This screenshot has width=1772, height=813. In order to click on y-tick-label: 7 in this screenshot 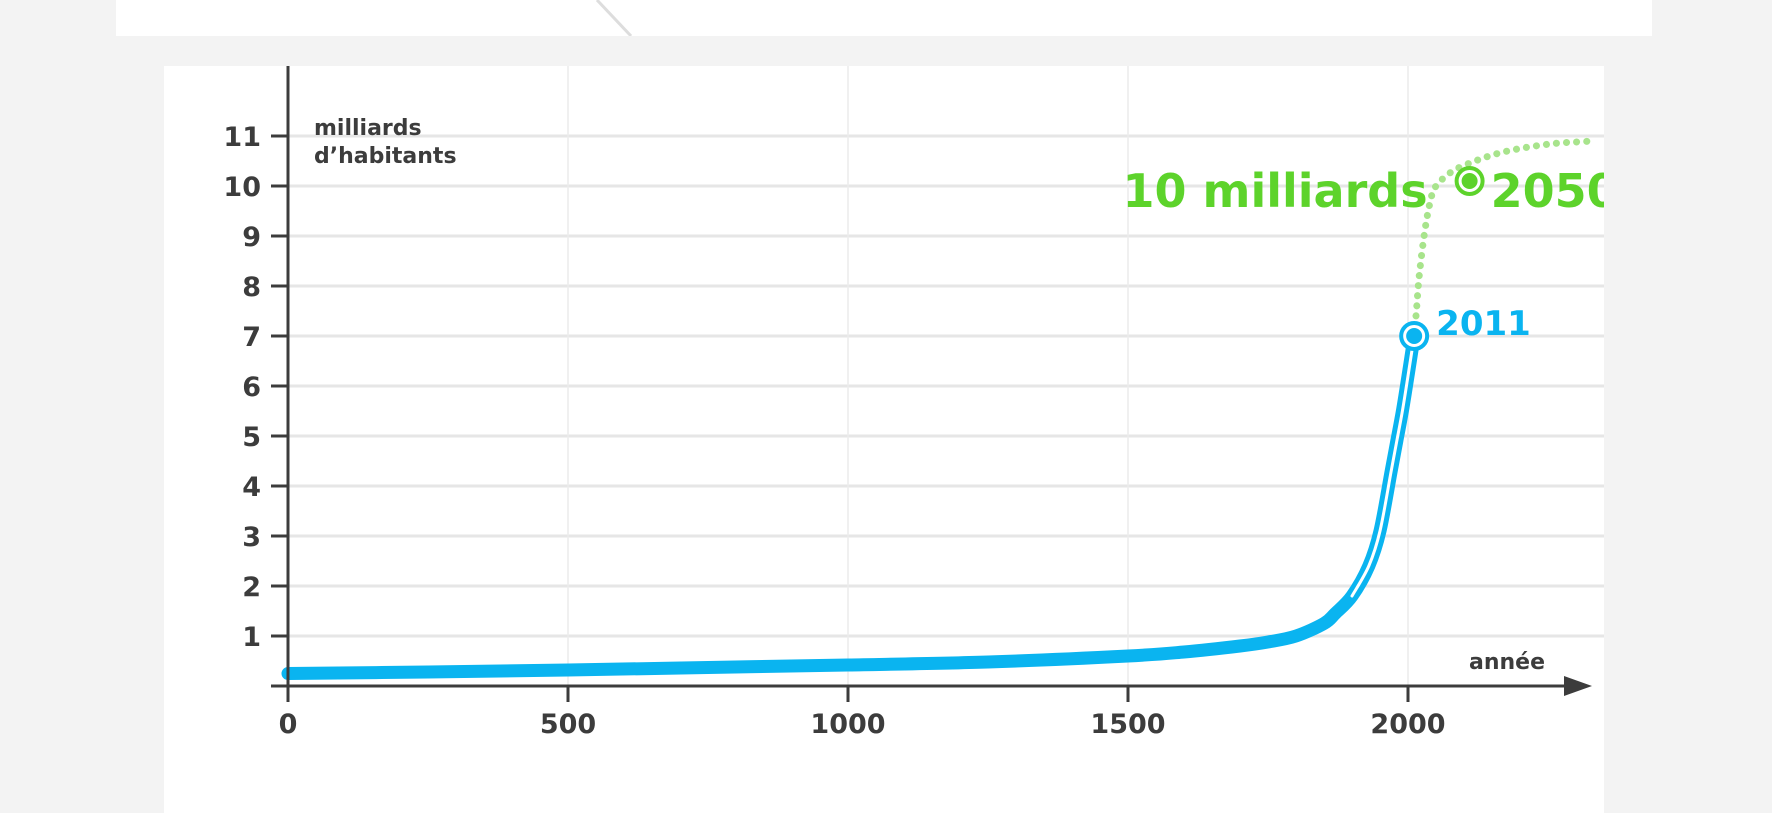, I will do `click(251, 337)`.